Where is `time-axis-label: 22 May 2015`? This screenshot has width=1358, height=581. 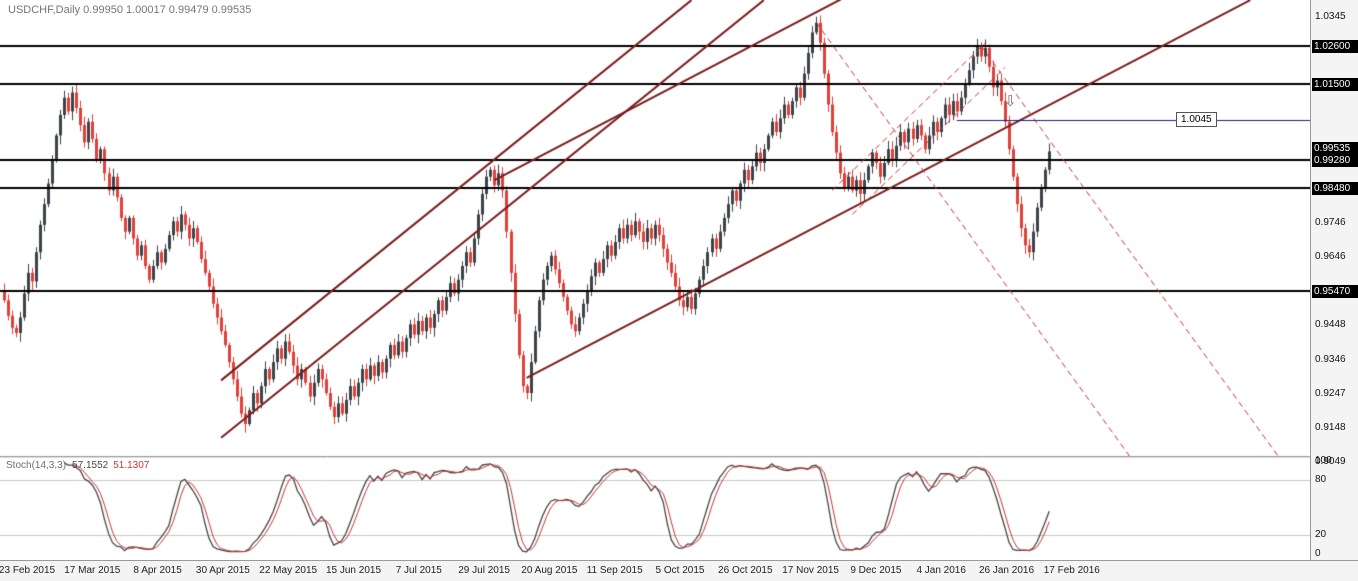
time-axis-label: 22 May 2015 is located at coordinates (288, 570).